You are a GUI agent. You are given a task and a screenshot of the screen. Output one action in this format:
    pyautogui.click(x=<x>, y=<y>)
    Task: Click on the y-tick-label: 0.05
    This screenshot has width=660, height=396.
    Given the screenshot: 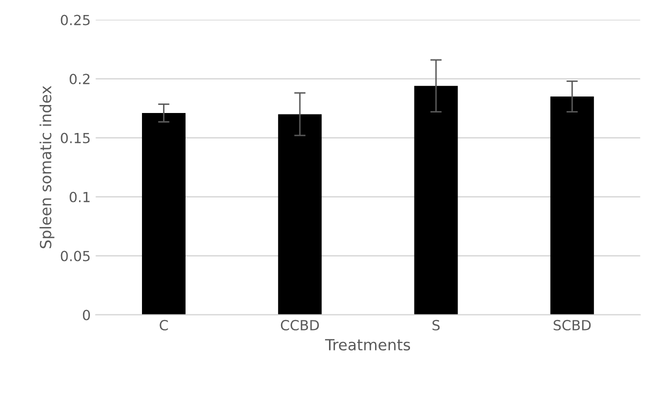 What is the action you would take?
    pyautogui.click(x=75, y=256)
    